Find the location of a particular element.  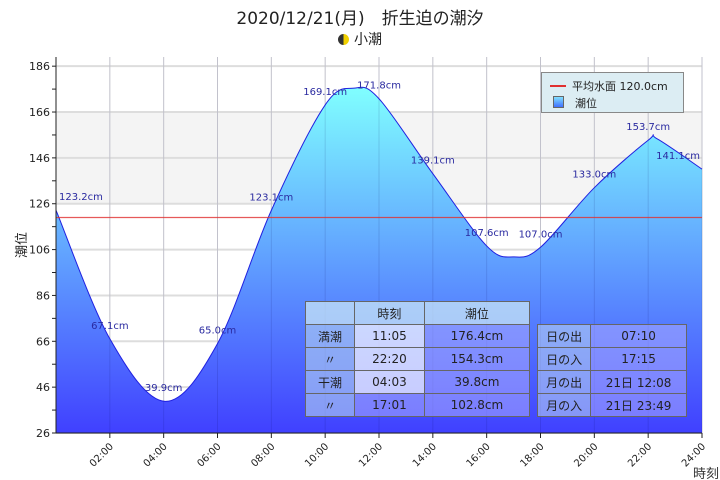

y-tick-label: 166 is located at coordinates (39, 112).